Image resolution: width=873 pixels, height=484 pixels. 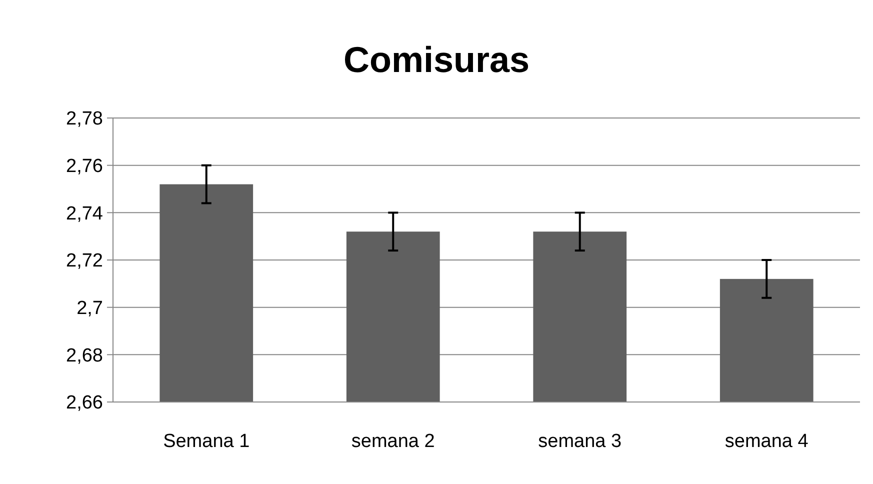 What do you see at coordinates (84, 403) in the screenshot?
I see `y-tick-label: 2,66` at bounding box center [84, 403].